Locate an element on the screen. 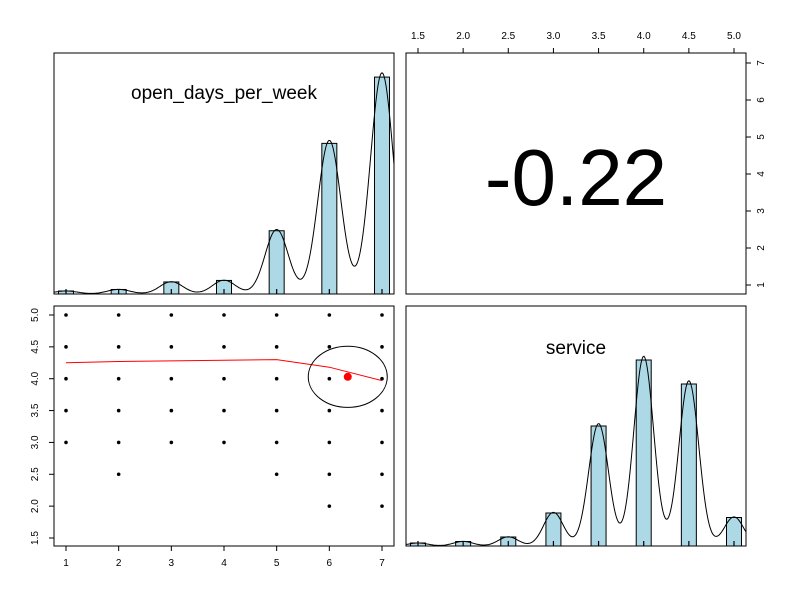 The width and height of the screenshot is (800, 605). y-tick-label: 3.5 is located at coordinates (35, 410).